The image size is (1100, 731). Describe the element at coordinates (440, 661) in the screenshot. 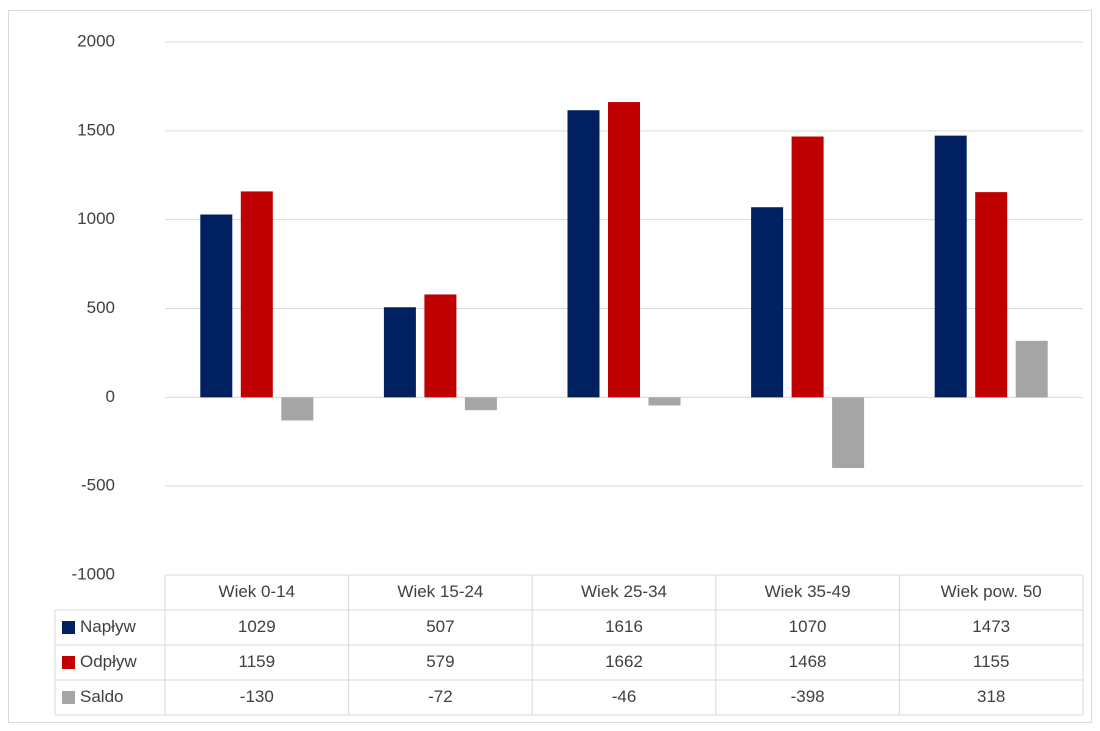

I see `table-value: 579` at that location.